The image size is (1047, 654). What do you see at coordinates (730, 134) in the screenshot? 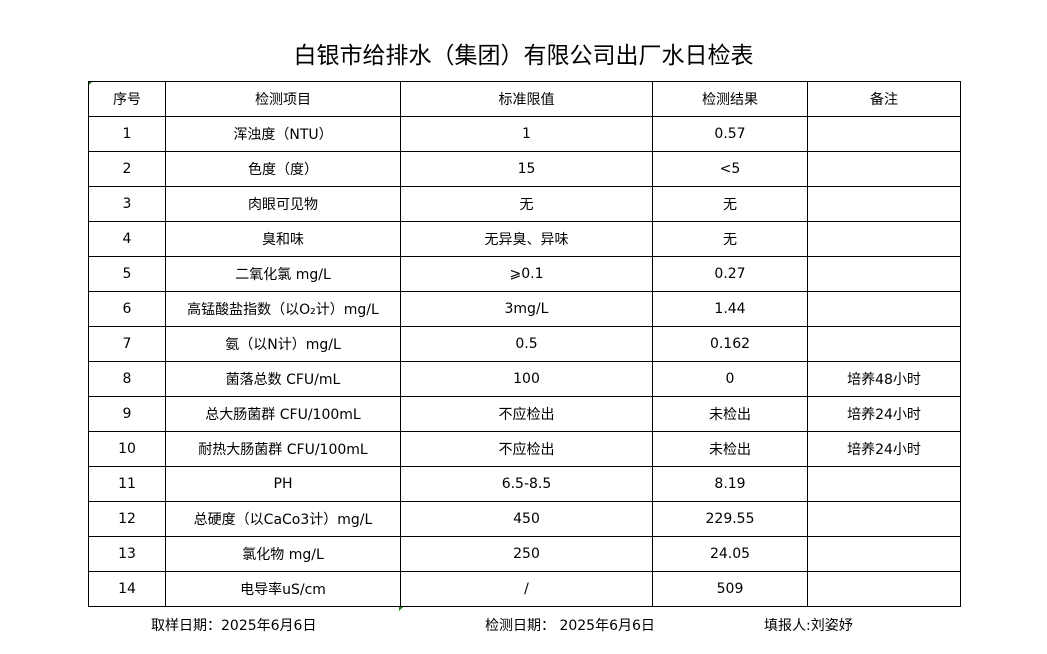
I see `result-cell: 0.57` at bounding box center [730, 134].